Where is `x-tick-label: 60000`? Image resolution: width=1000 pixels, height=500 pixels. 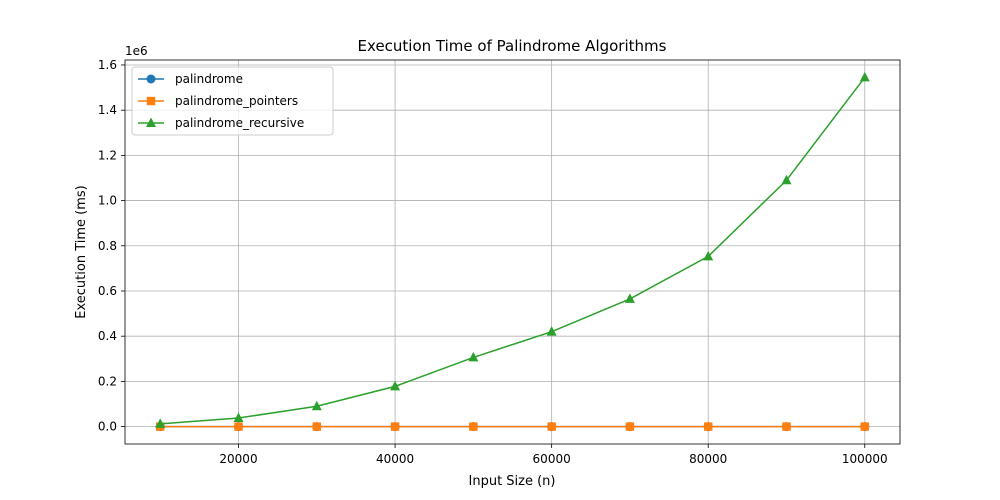 x-tick-label: 60000 is located at coordinates (552, 459).